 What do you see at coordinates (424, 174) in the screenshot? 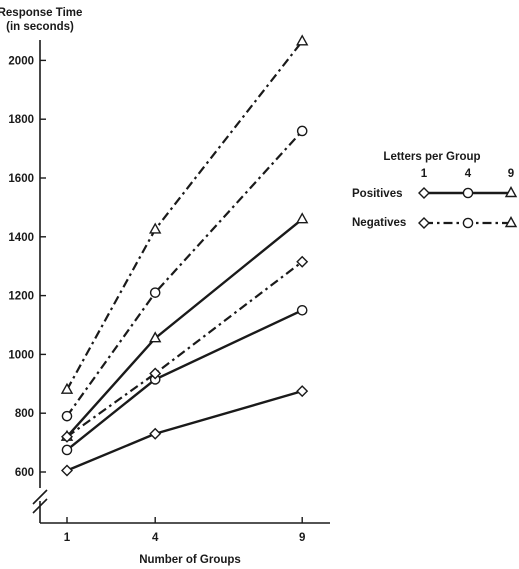
I see `legend-letters-1: 1` at bounding box center [424, 174].